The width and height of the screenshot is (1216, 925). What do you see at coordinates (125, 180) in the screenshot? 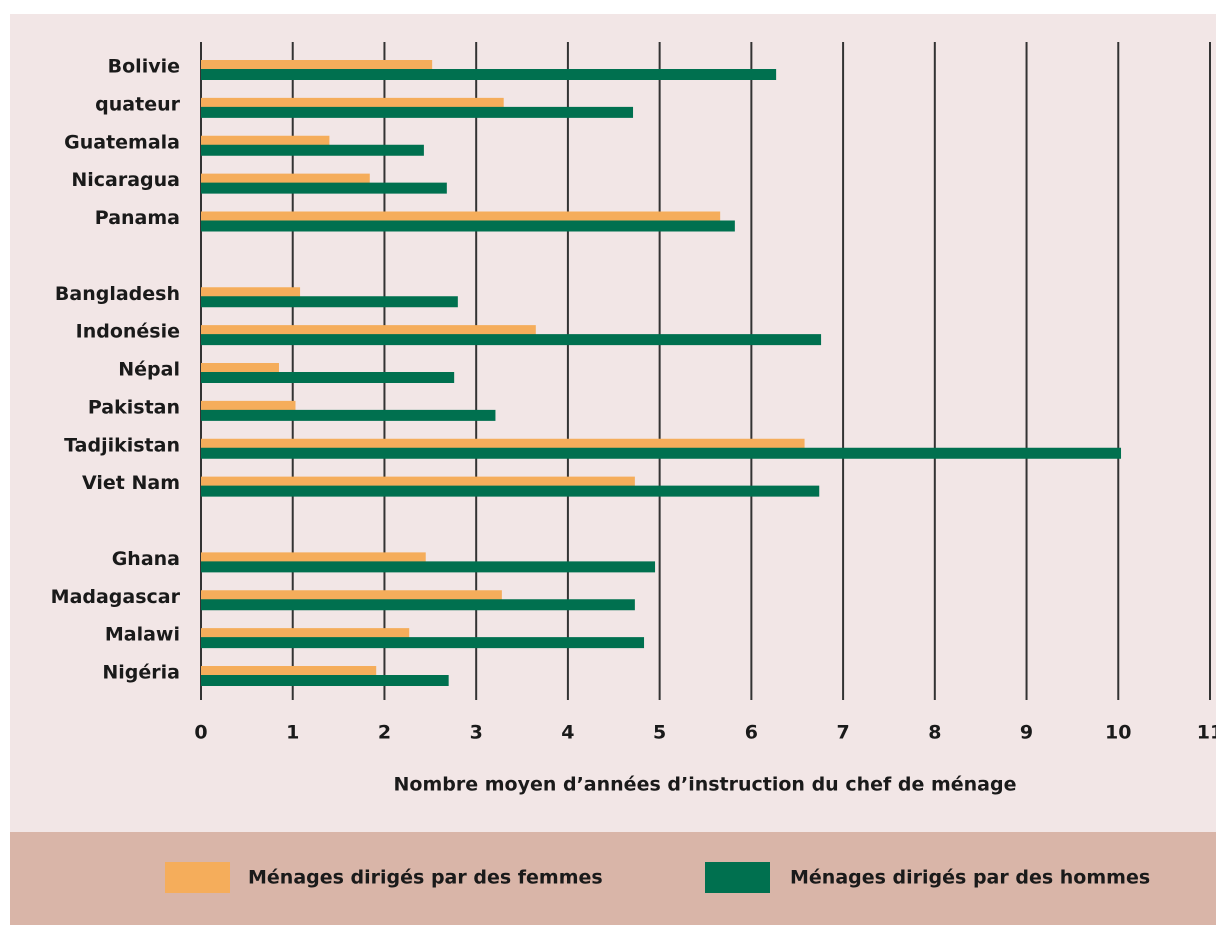
I see `y-tick-label: Nicaragua` at bounding box center [125, 180].